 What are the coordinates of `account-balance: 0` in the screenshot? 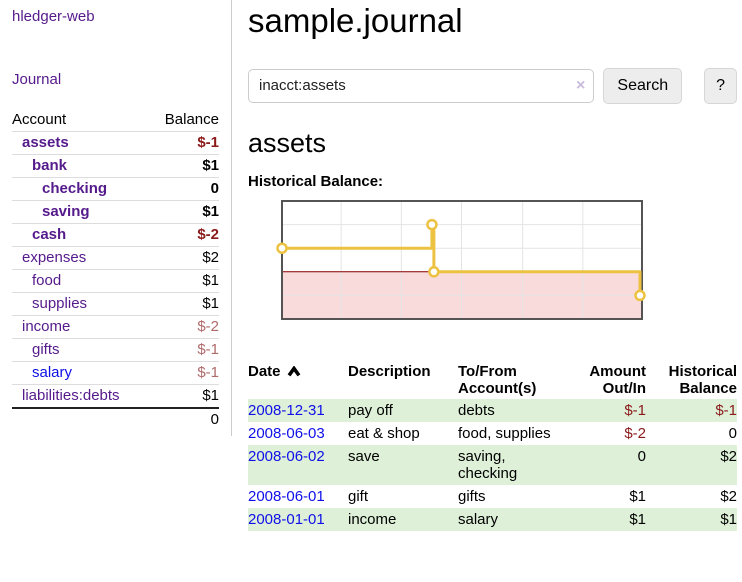 It's located at (214, 188).